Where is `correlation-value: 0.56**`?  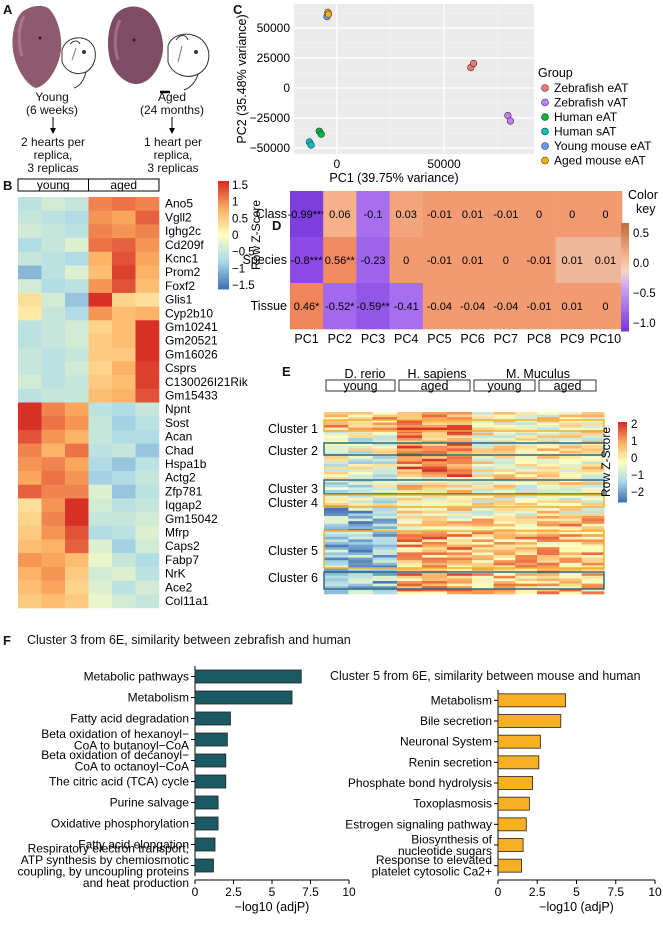
correlation-value: 0.56** is located at coordinates (340, 261).